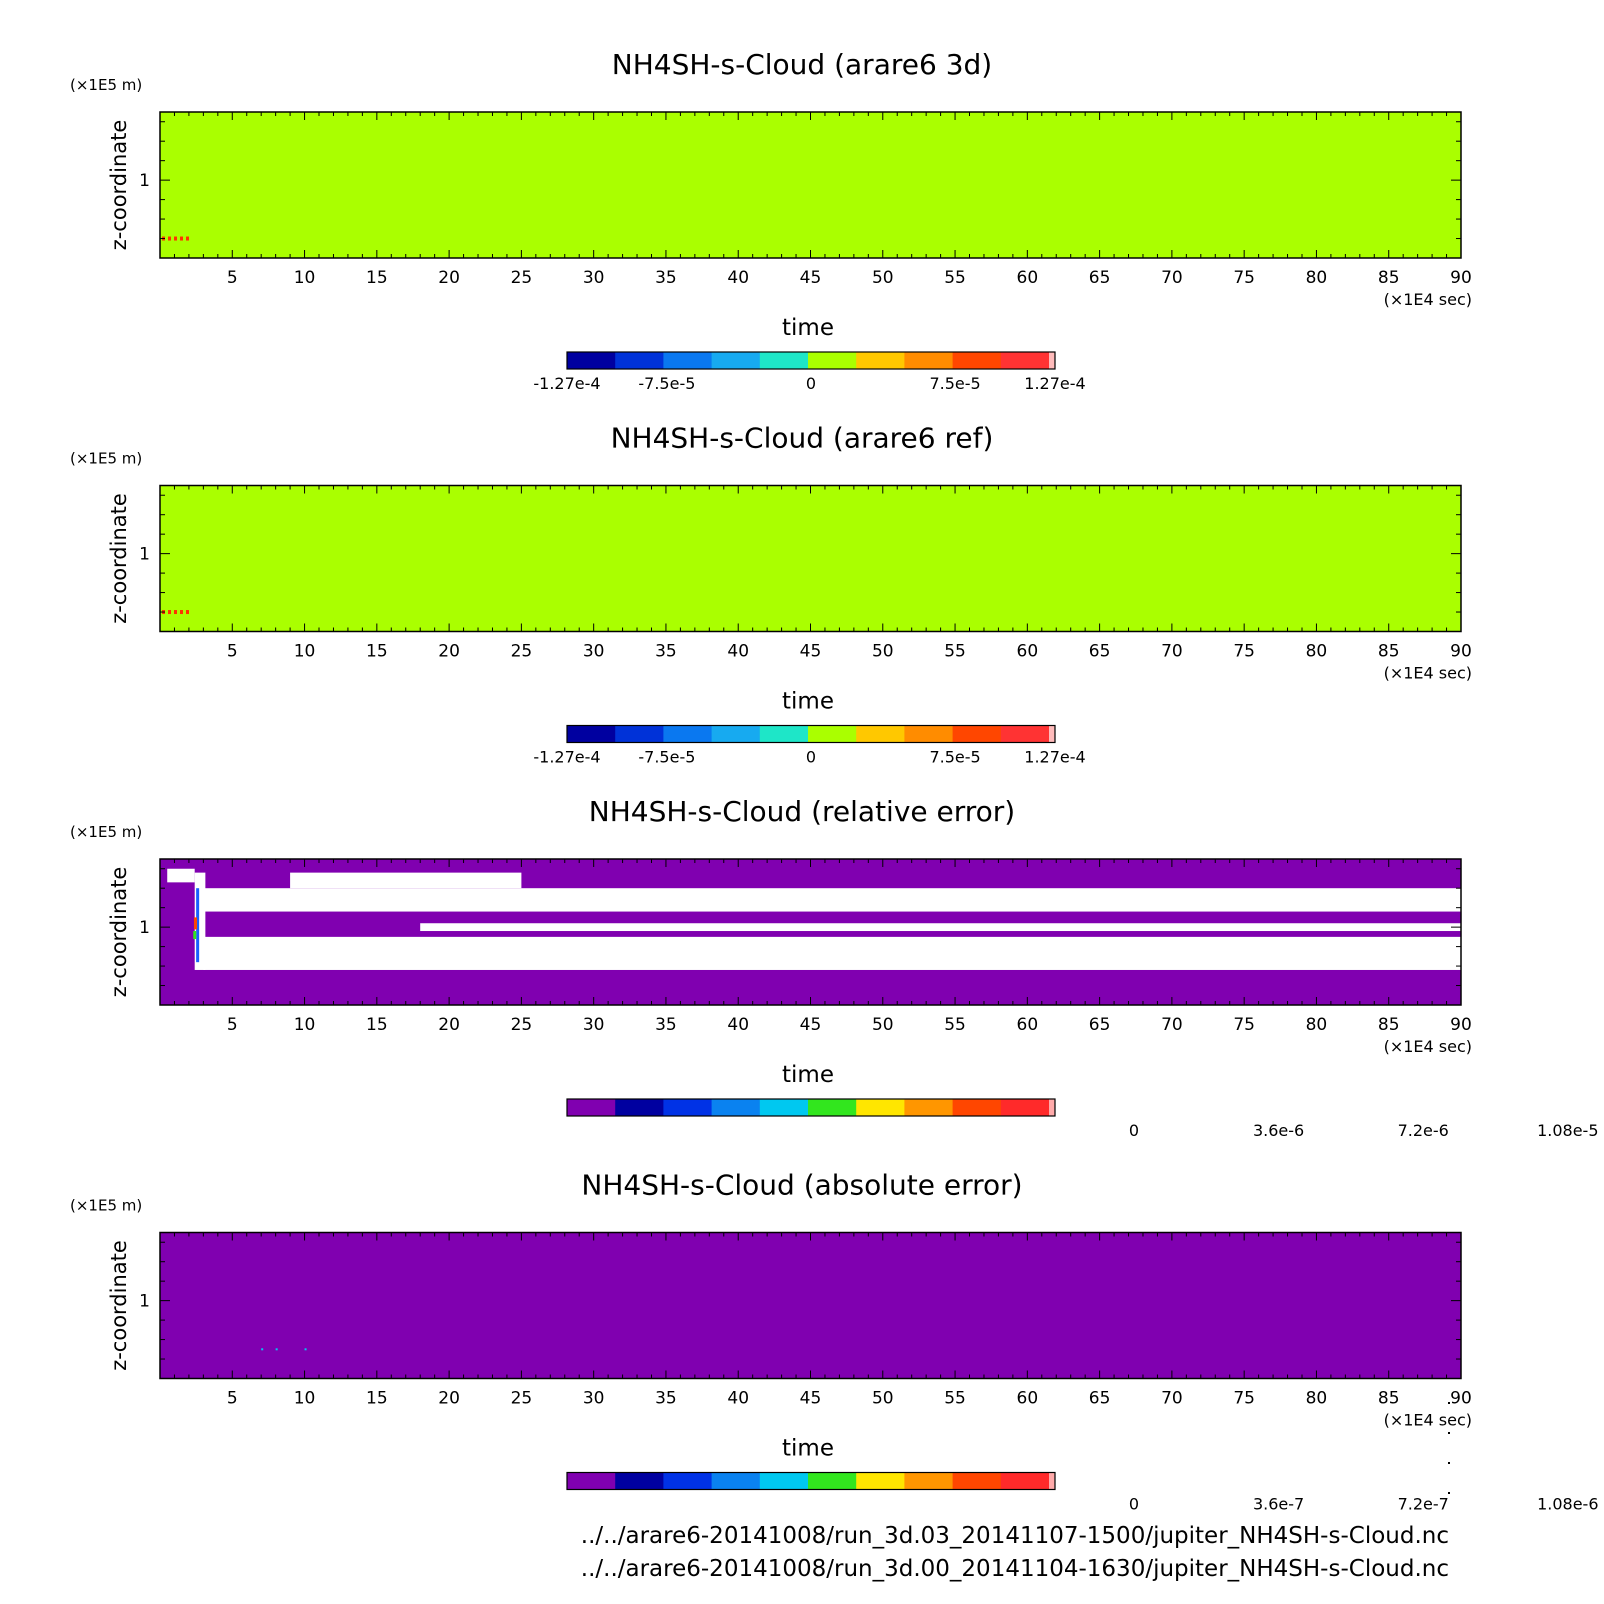 The image size is (1604, 1604). What do you see at coordinates (811, 360) in the screenshot?
I see `colorbar-frame` at bounding box center [811, 360].